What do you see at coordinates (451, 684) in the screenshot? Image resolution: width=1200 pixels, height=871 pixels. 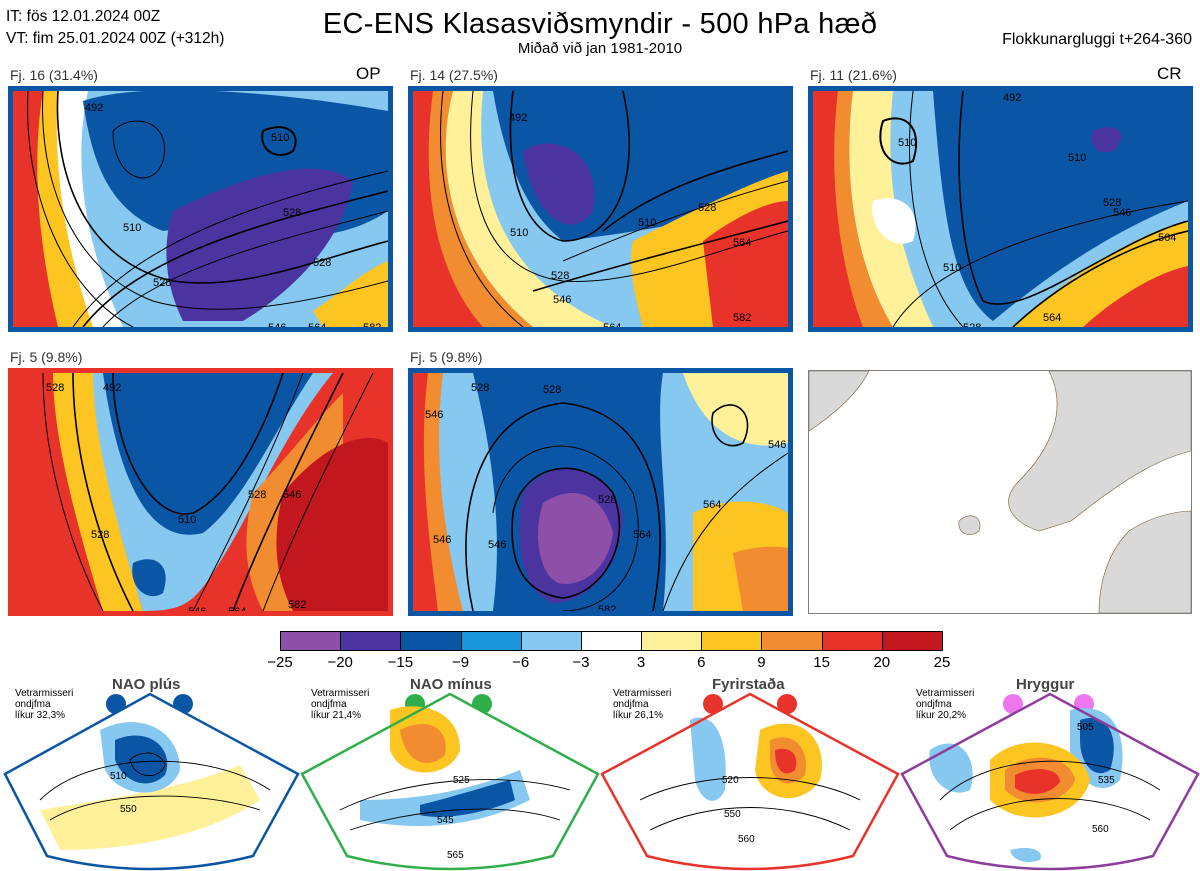 I see `regime-2-title: NAO mínus` at bounding box center [451, 684].